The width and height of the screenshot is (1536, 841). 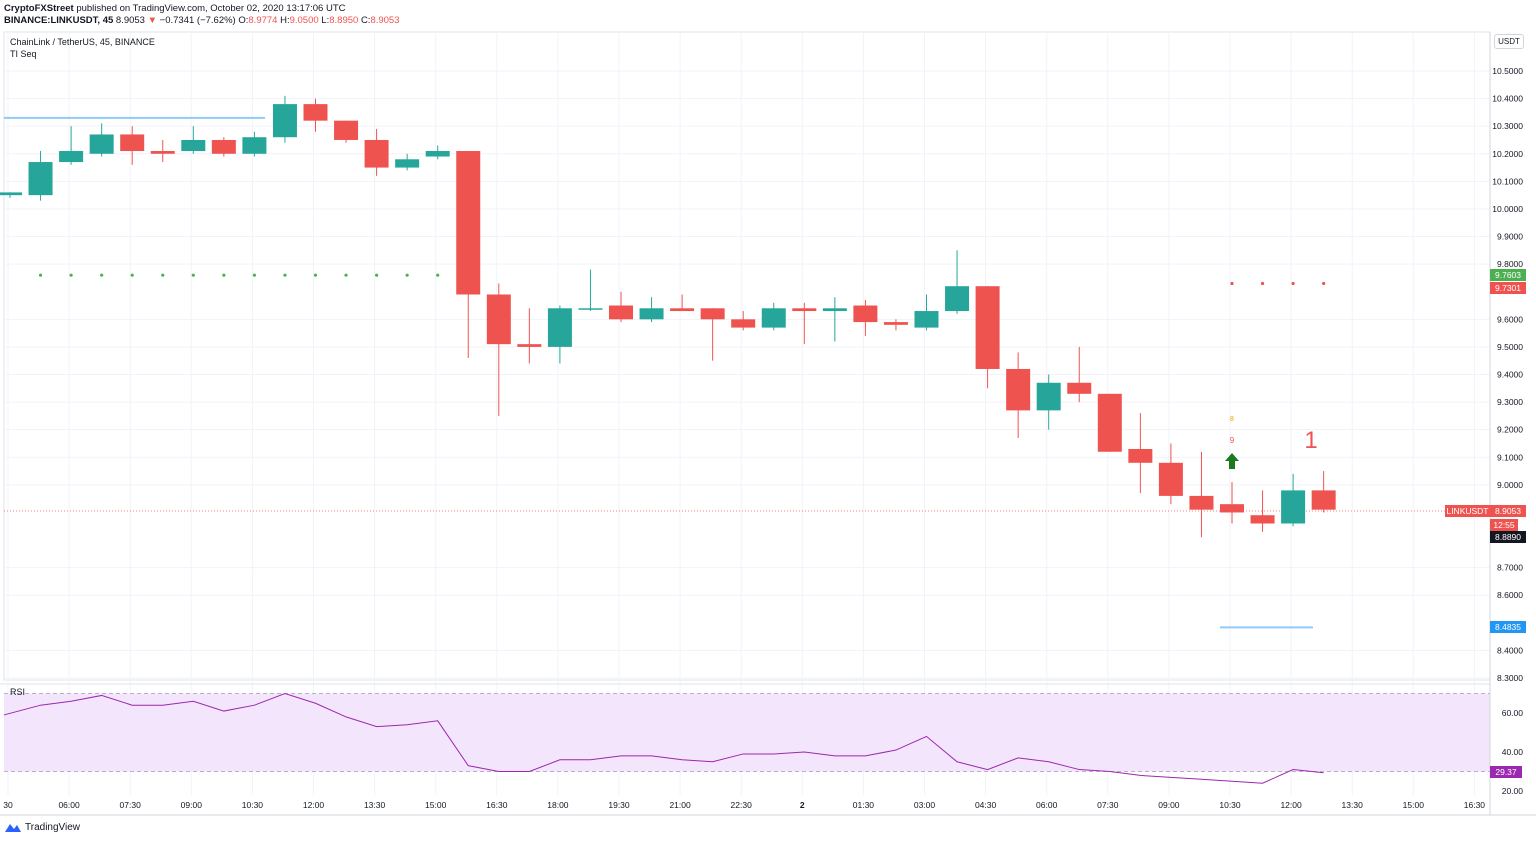 What do you see at coordinates (1510, 678) in the screenshot?
I see `y-tick-label: 8.3000` at bounding box center [1510, 678].